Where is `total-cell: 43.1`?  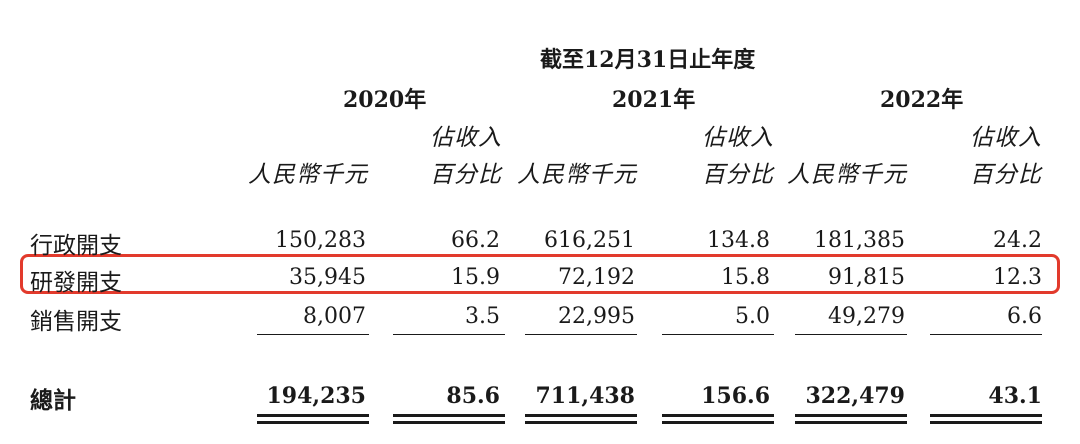
total-cell: 43.1 is located at coordinates (1015, 396).